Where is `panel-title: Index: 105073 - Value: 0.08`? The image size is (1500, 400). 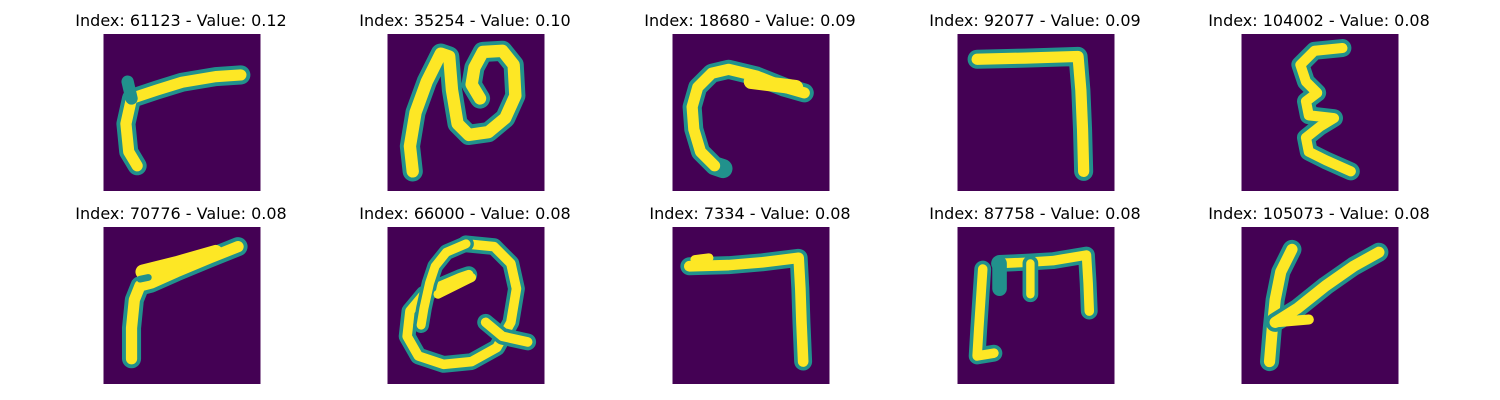
panel-title: Index: 105073 - Value: 0.08 is located at coordinates (1319, 213).